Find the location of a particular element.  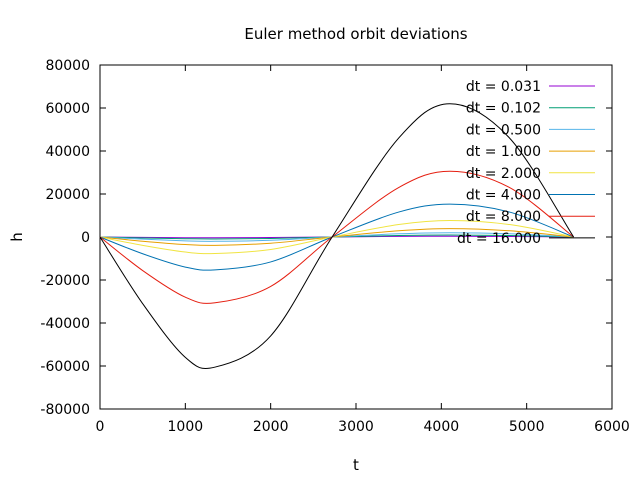

y-tick-label: 60000 is located at coordinates (67, 109).